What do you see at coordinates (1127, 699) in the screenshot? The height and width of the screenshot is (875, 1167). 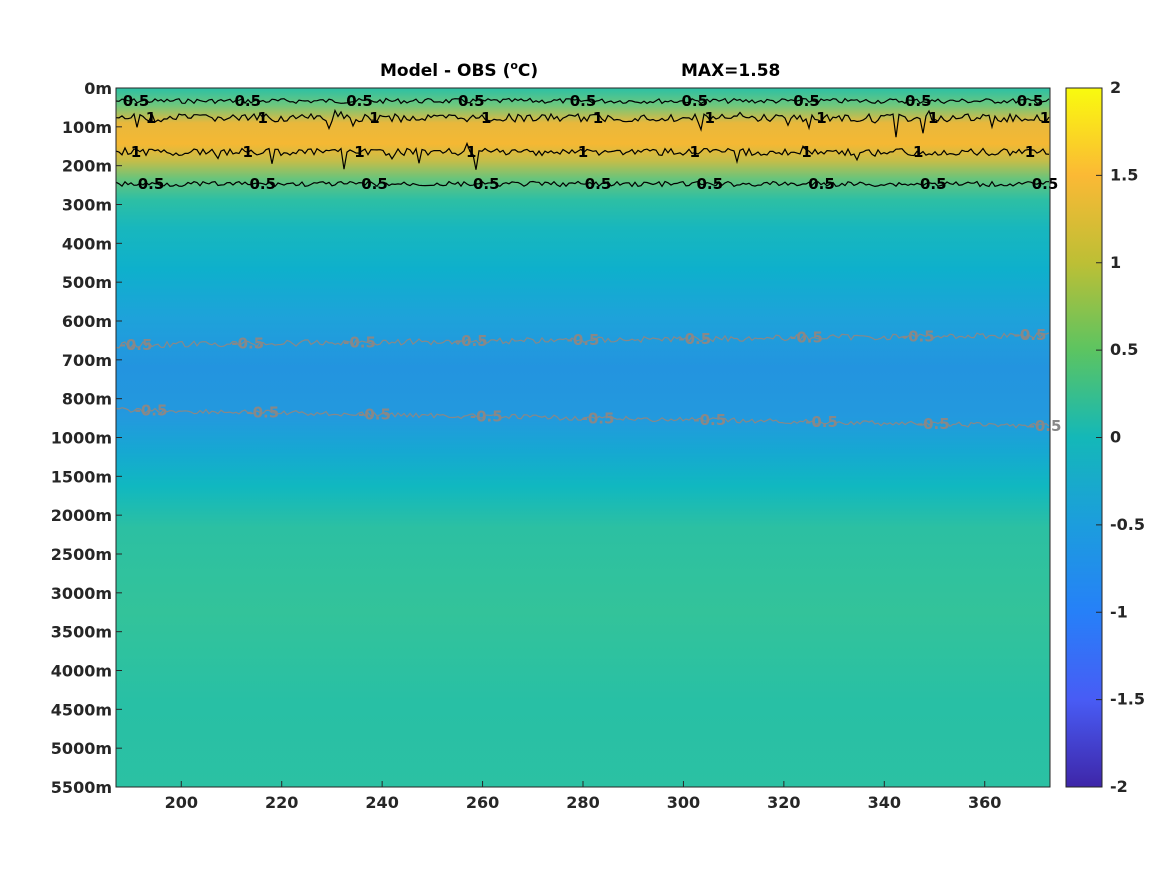 I see `colorbar-tick-label: -1.5` at bounding box center [1127, 699].